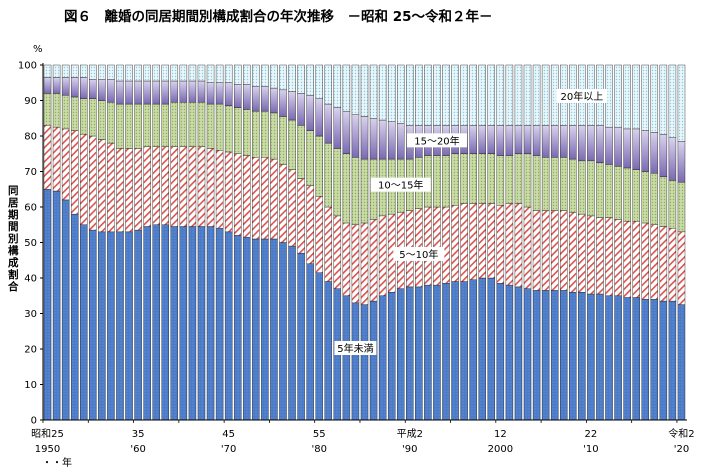 The width and height of the screenshot is (710, 470). What do you see at coordinates (681, 449) in the screenshot?
I see `x-tick-label-sub: '20` at bounding box center [681, 449].